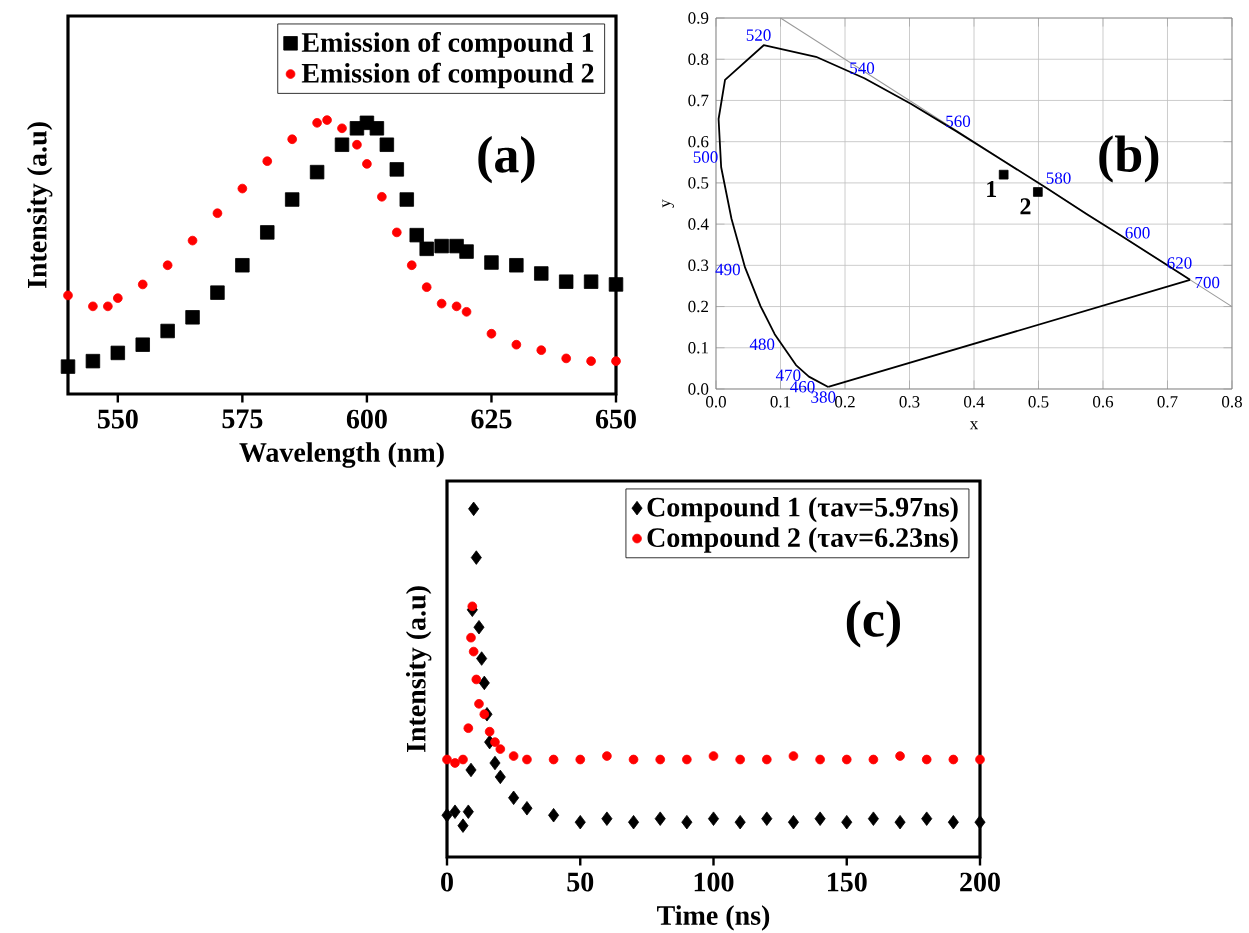 The height and width of the screenshot is (933, 1249). I want to click on y-tick-label: 0.1, so click(698, 348).